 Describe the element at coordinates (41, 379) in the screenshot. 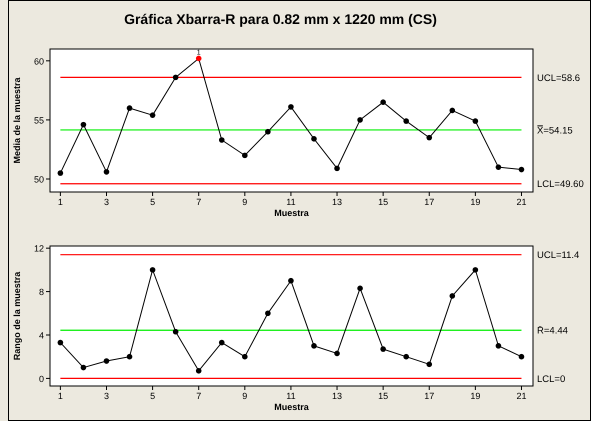

I see `y-tick-label: 0` at that location.